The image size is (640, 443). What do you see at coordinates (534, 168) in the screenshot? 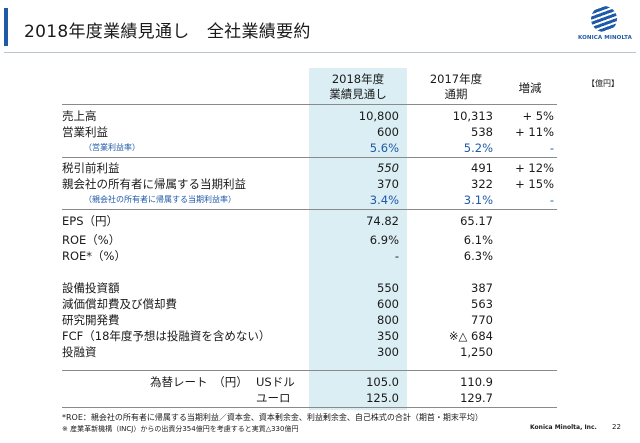
I see `change-value: + 12%` at bounding box center [534, 168].